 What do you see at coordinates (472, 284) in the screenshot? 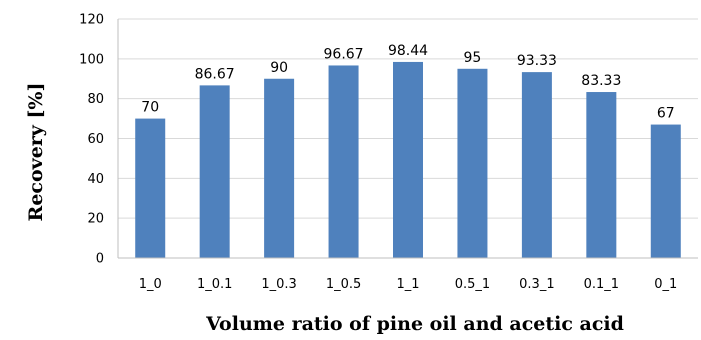
I see `x-tick-label: 0.5_1` at bounding box center [472, 284].